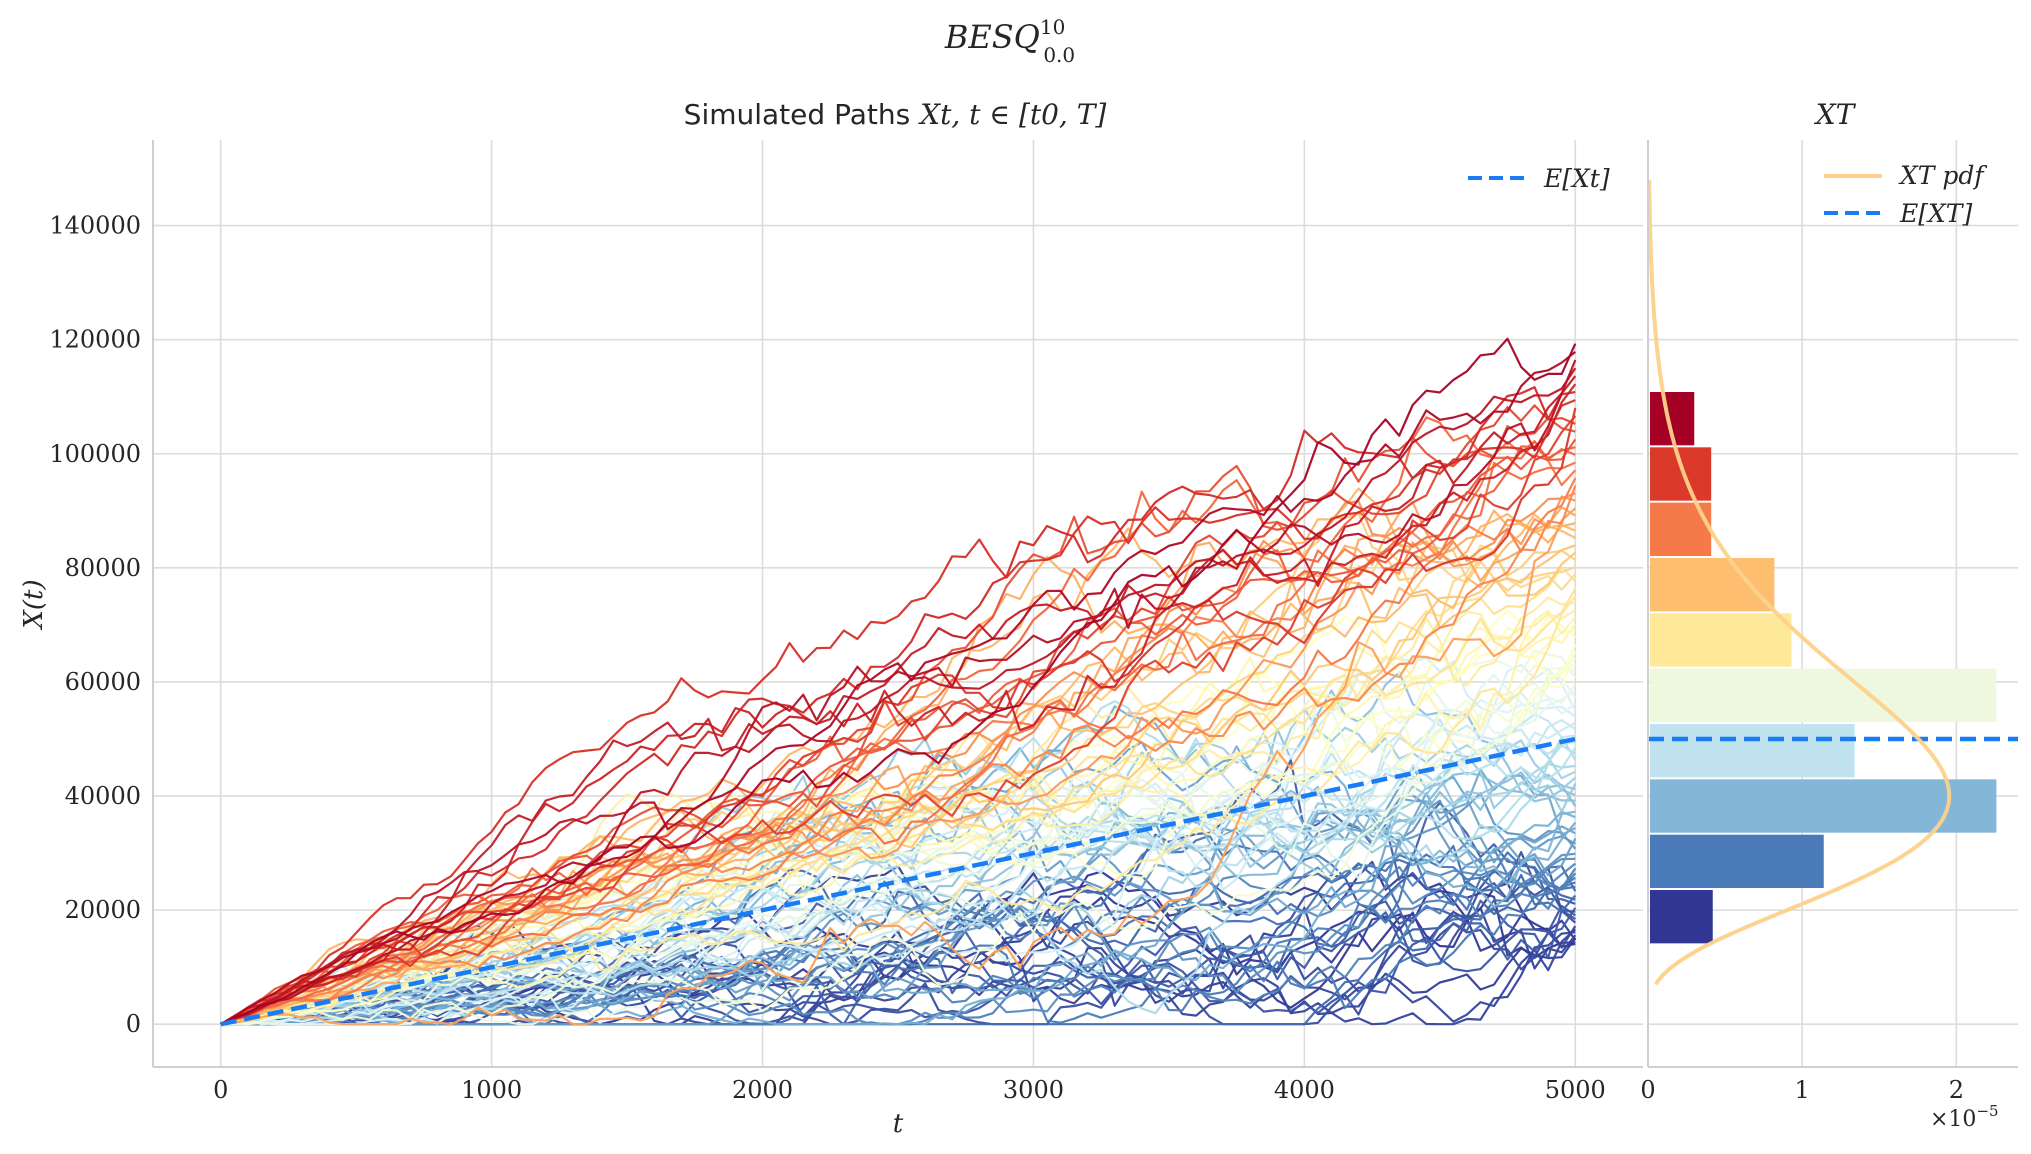  Describe the element at coordinates (1052, 27) in the screenshot. I see `suptitle-sup: 10` at that location.